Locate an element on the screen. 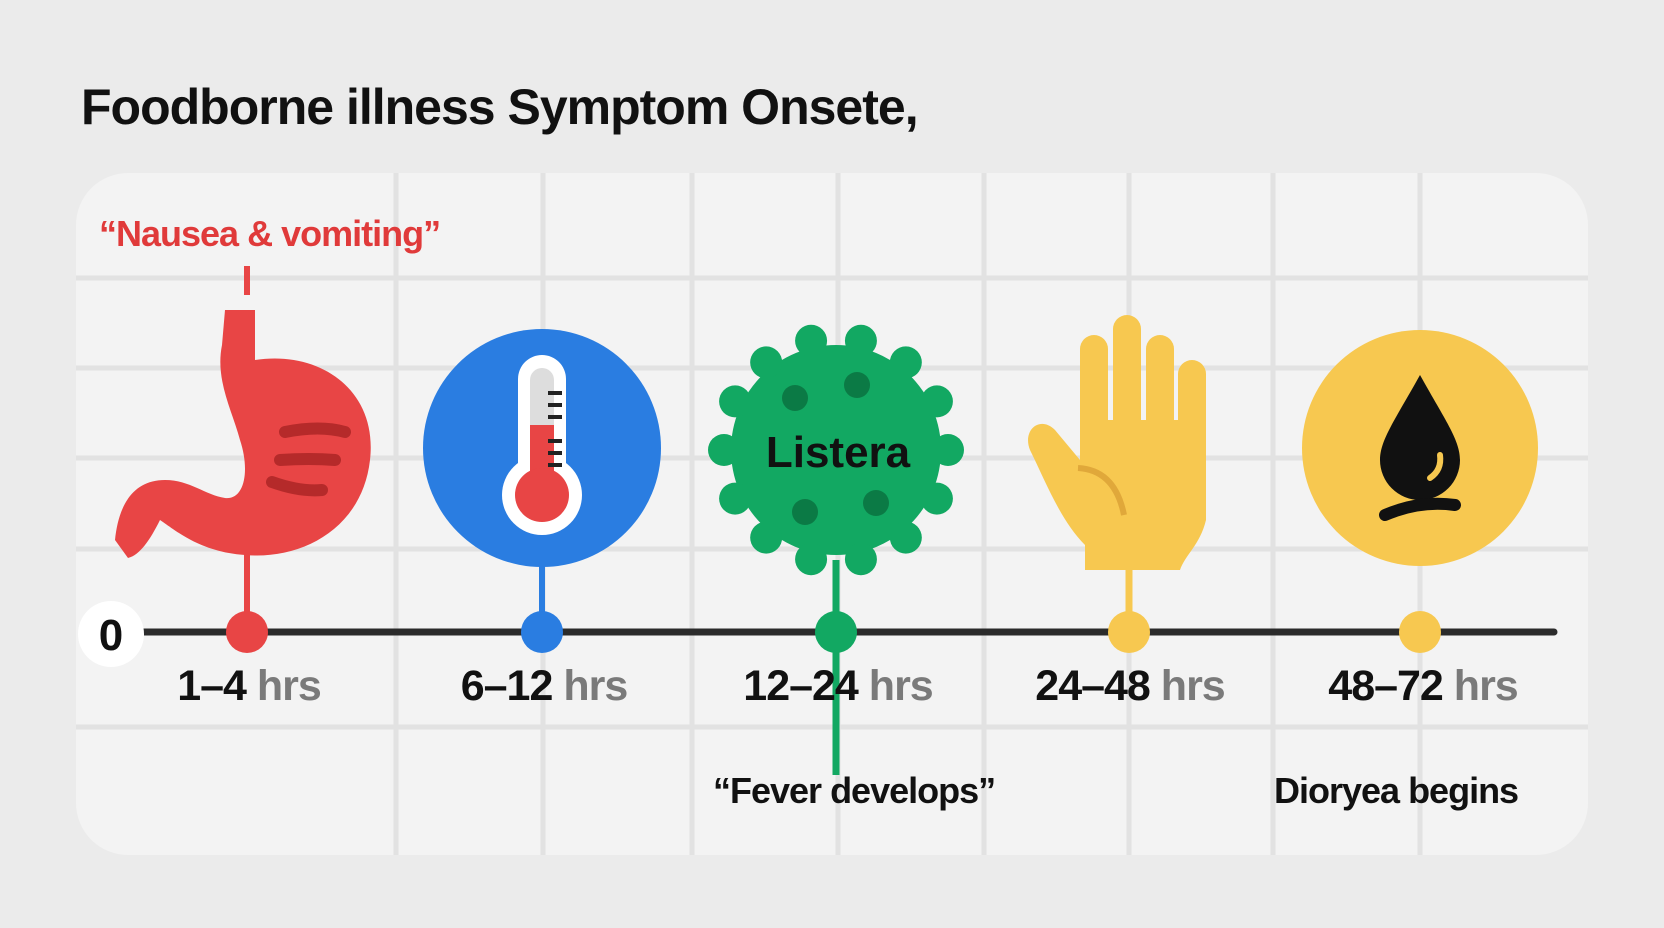 This screenshot has width=1664, height=928. bacteria-icon: Listera is located at coordinates (836, 450).